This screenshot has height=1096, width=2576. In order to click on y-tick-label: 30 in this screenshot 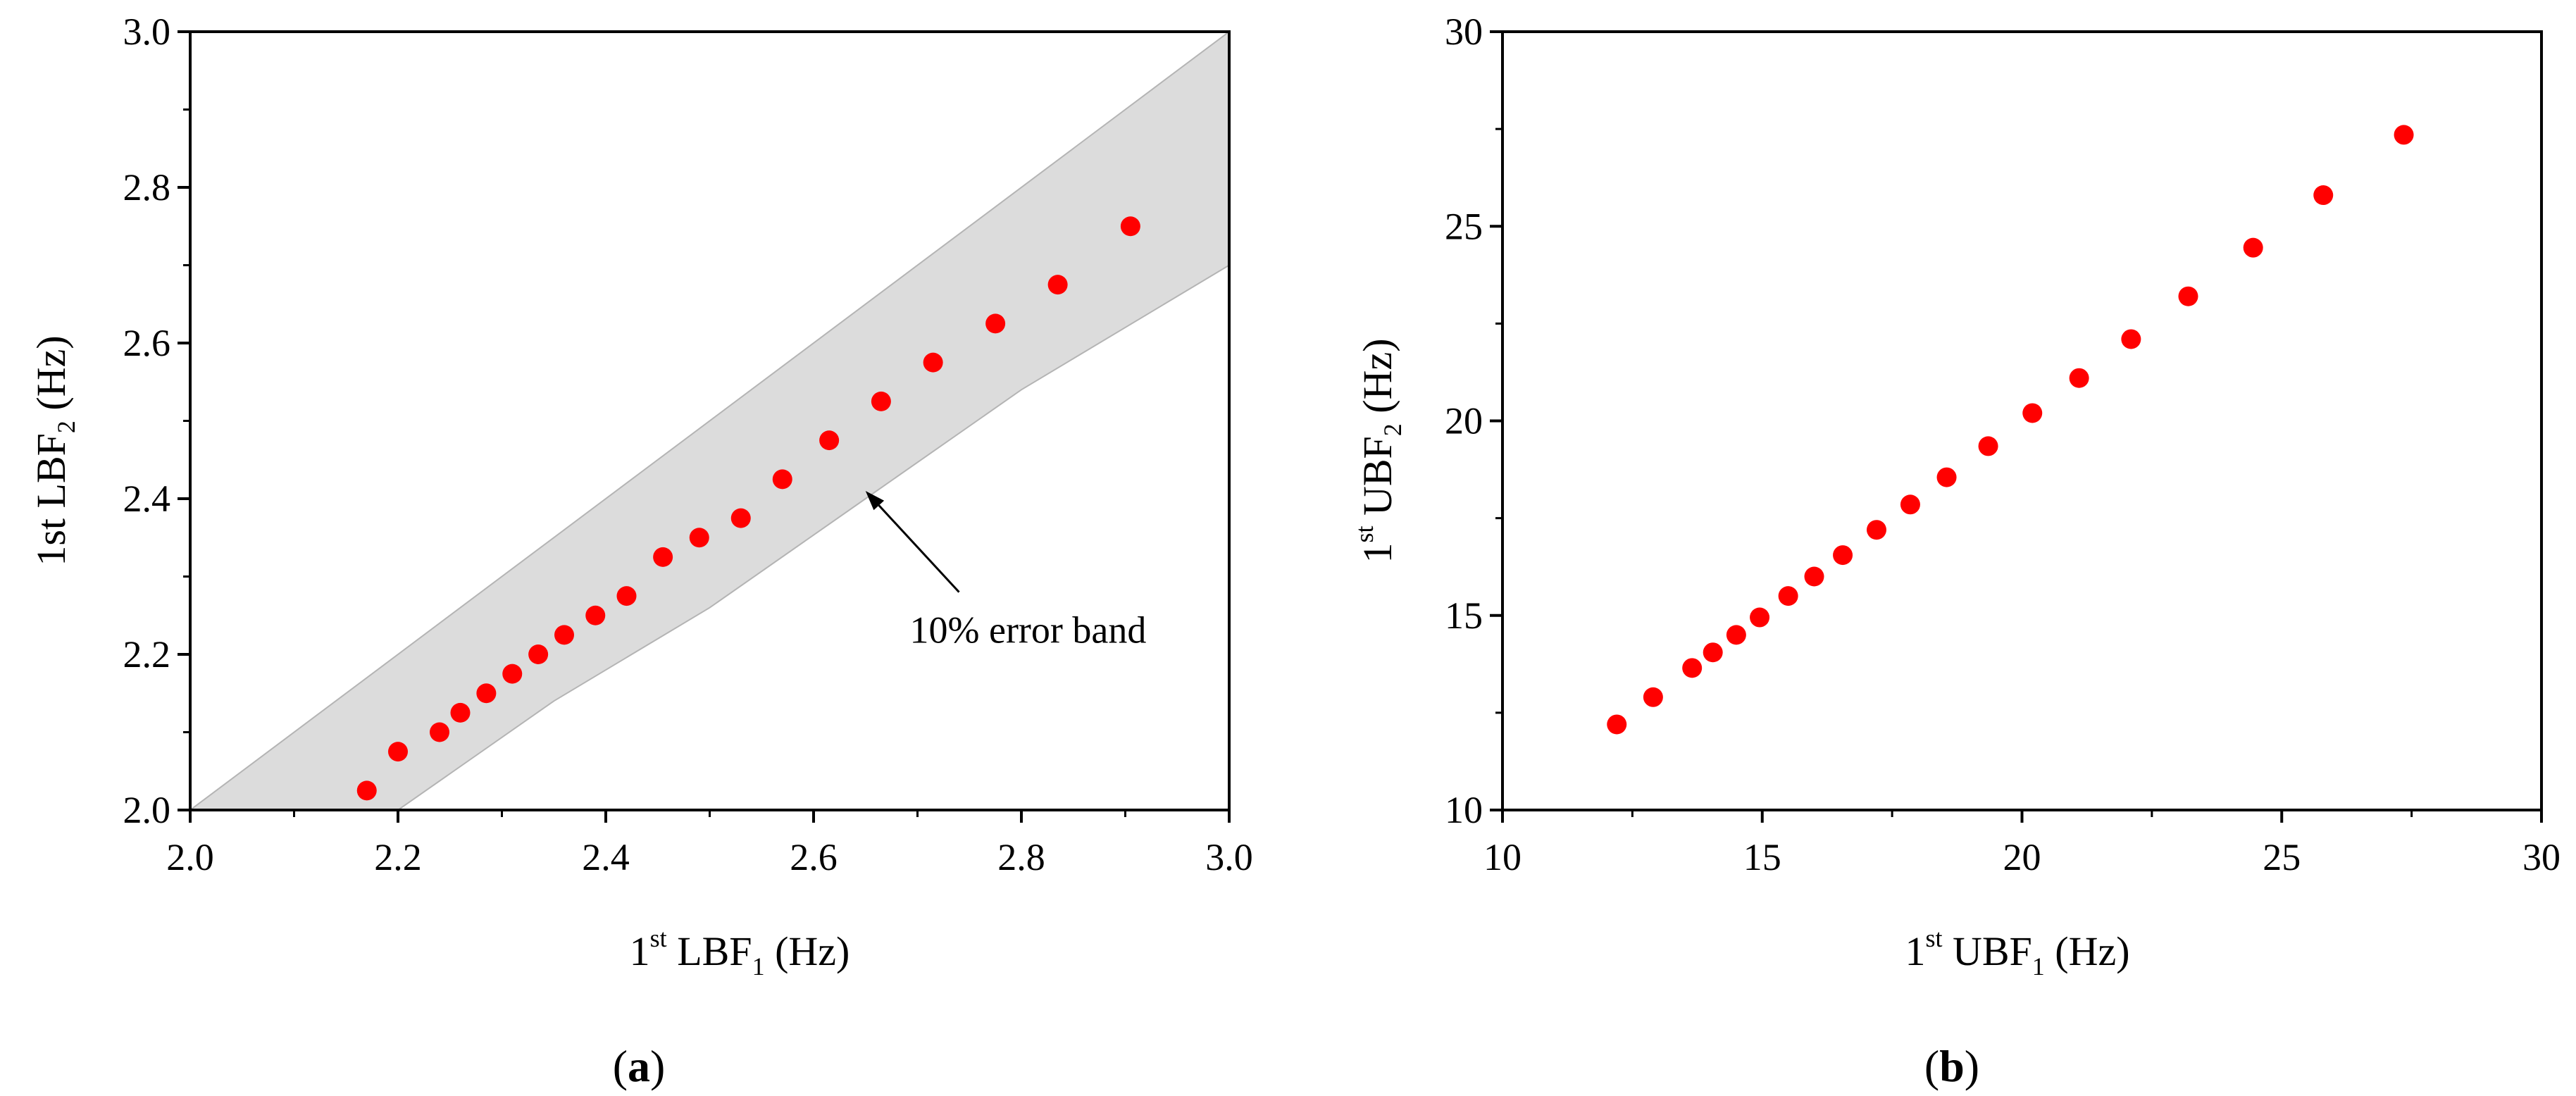, I will do `click(1464, 32)`.